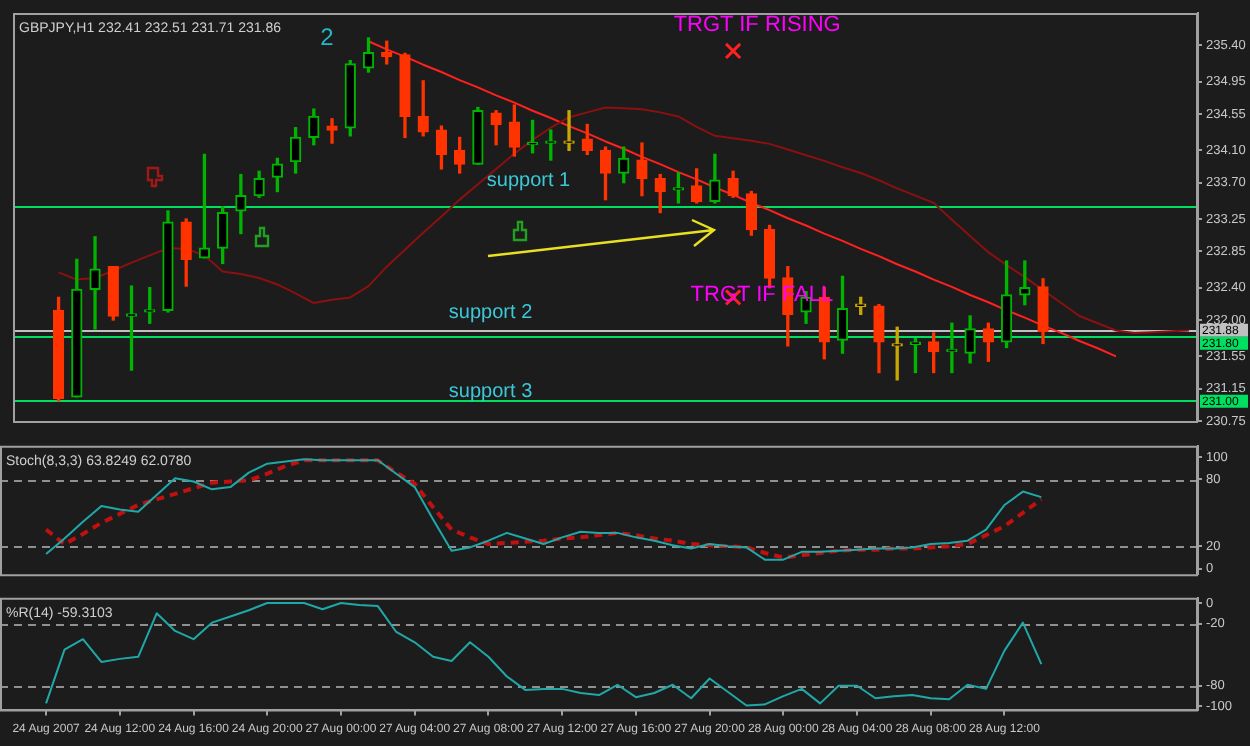 The image size is (1250, 746). Describe the element at coordinates (757, 25) in the screenshot. I see `annotation: TRGT IF RISING` at that location.